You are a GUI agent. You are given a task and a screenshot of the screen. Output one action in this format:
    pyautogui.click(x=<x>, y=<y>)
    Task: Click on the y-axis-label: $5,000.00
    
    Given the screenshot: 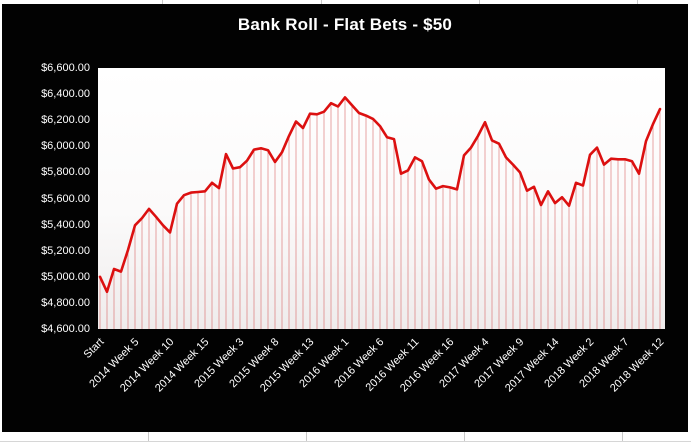 What is the action you would take?
    pyautogui.click(x=65, y=276)
    